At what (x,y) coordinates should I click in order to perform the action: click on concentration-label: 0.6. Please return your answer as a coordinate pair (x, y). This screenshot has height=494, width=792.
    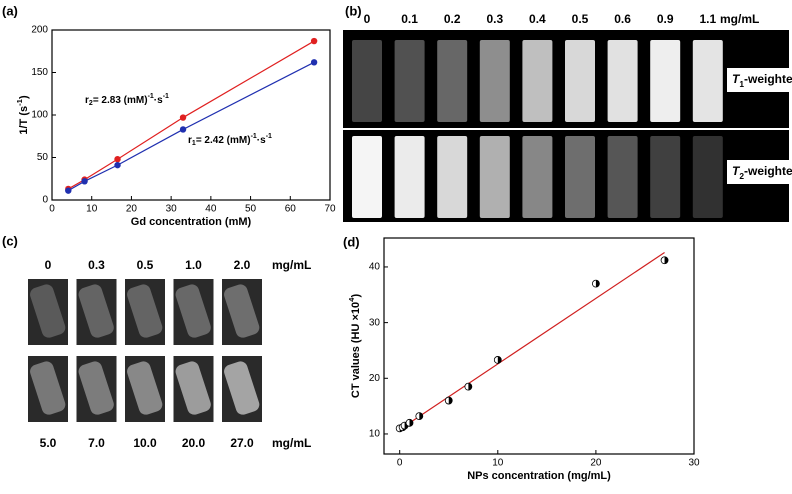
    Looking at the image, I should click on (622, 19).